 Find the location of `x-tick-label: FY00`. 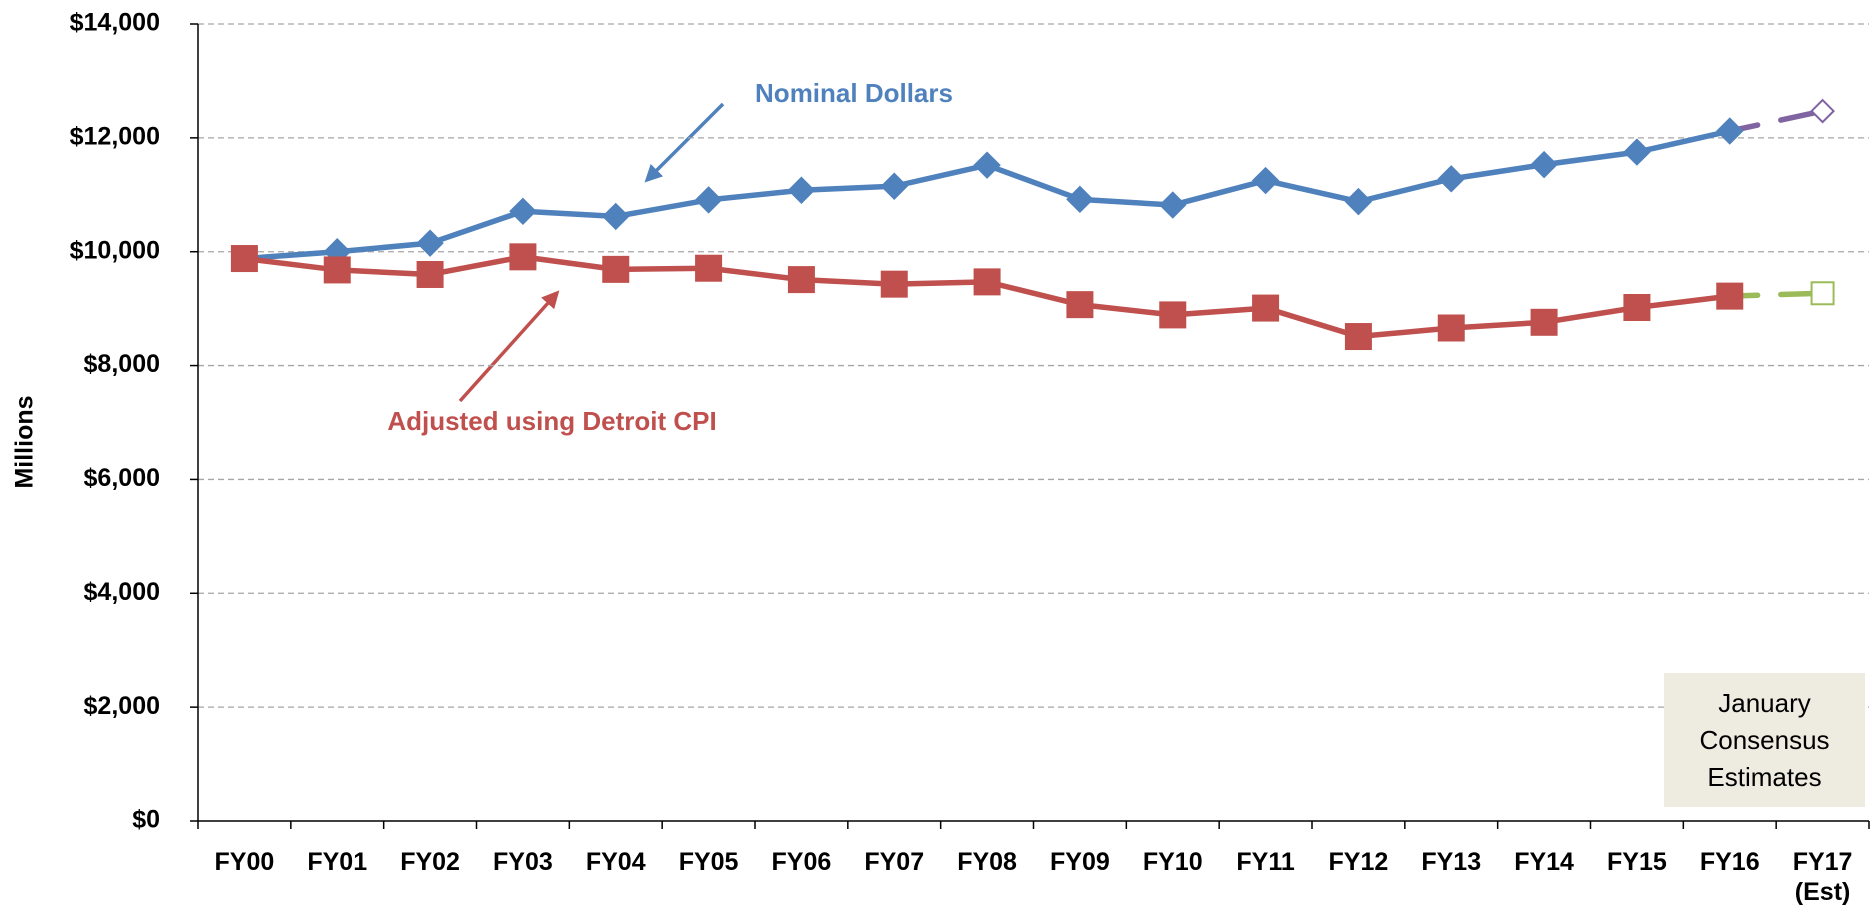

x-tick-label: FY00 is located at coordinates (244, 862).